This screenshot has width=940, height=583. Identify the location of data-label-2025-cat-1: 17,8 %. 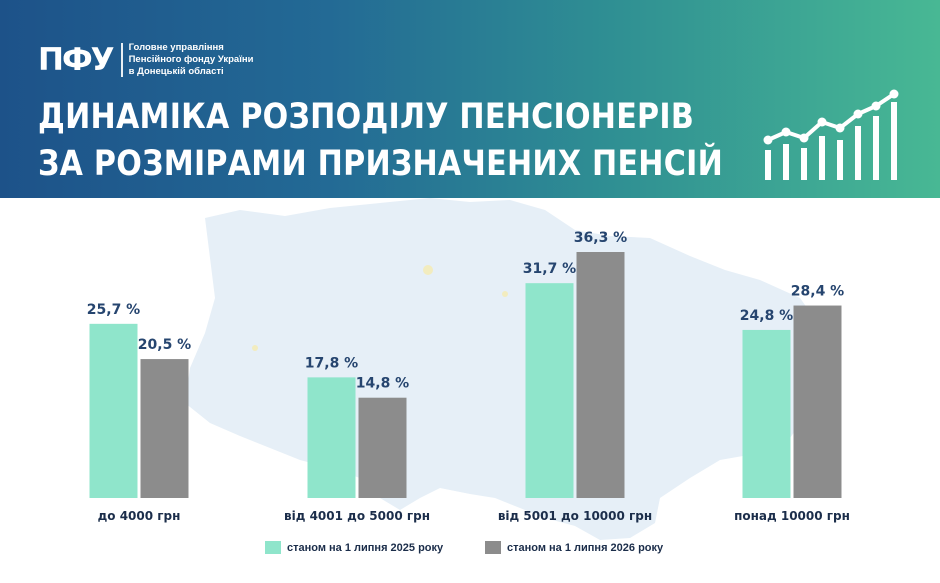
(331, 363).